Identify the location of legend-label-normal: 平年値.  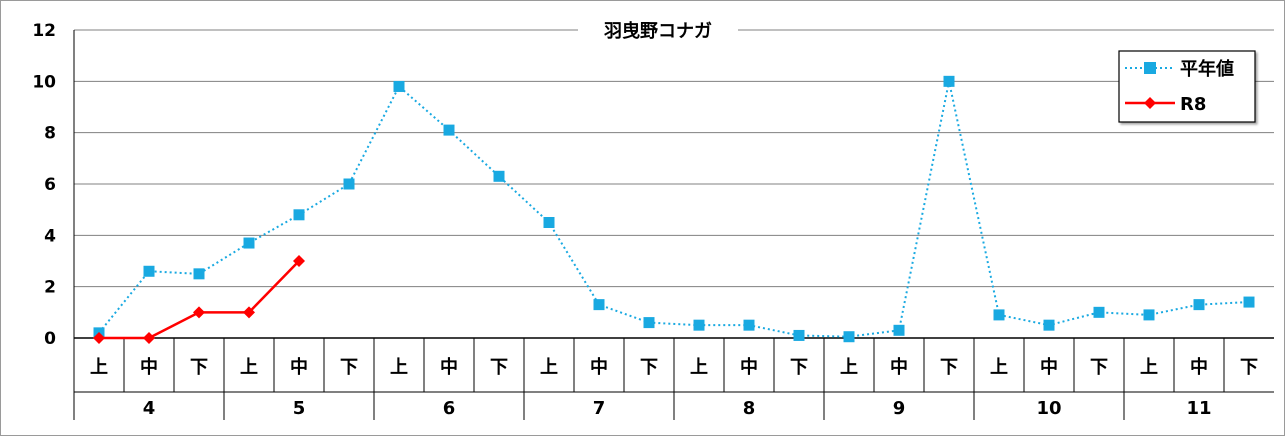
(1207, 69).